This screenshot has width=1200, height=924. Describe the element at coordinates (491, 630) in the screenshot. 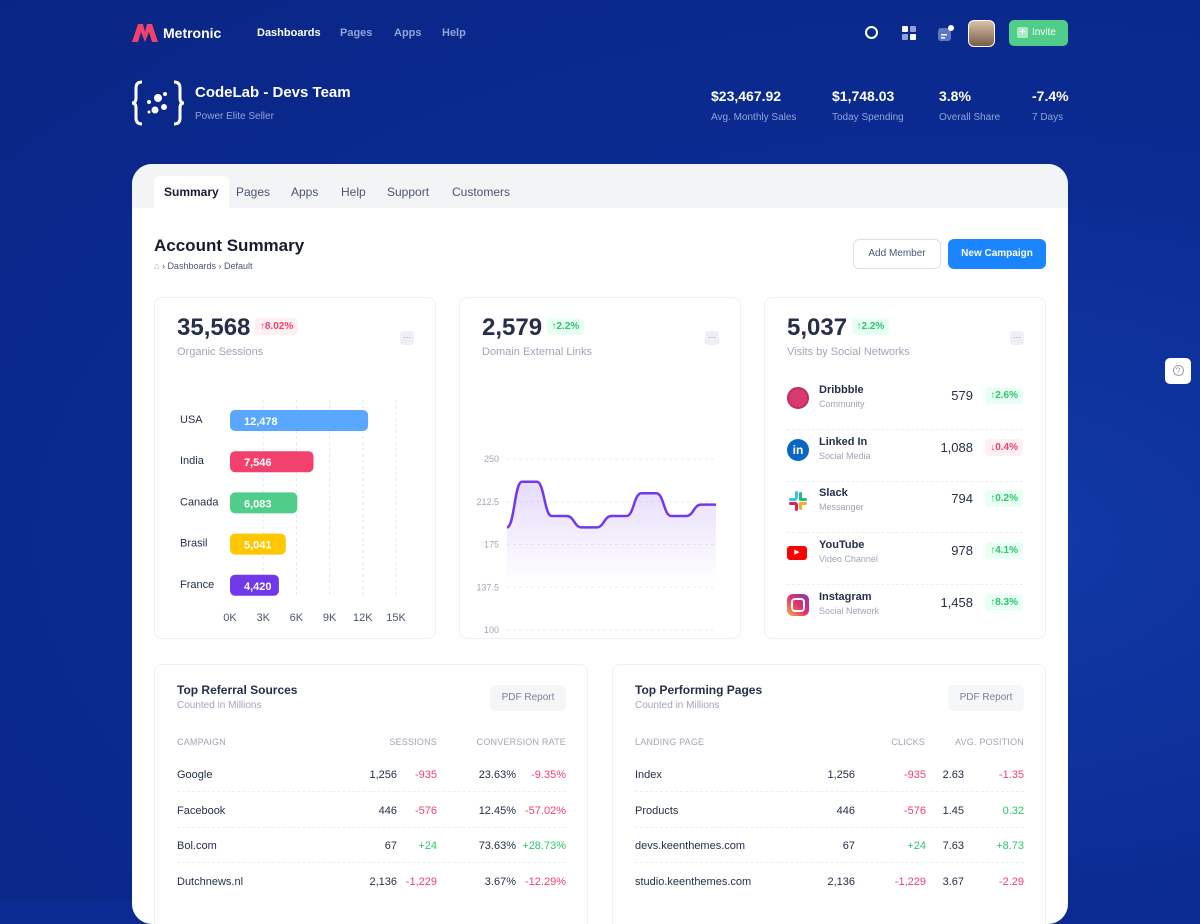

I see `y-tick-label: 100` at that location.